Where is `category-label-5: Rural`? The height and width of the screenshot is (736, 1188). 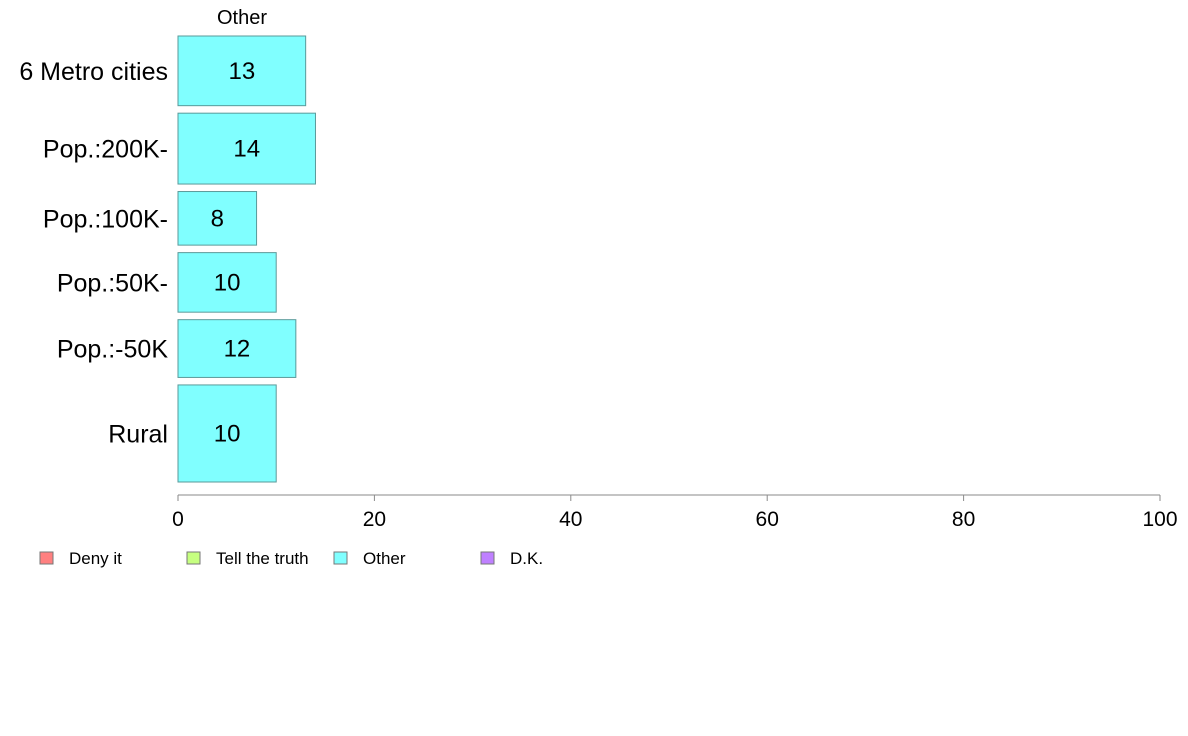 category-label-5: Rural is located at coordinates (138, 434).